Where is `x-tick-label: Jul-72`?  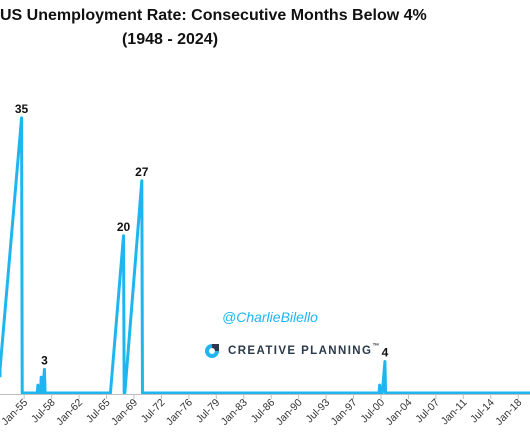
x-tick-label: Jul-72 is located at coordinates (153, 411).